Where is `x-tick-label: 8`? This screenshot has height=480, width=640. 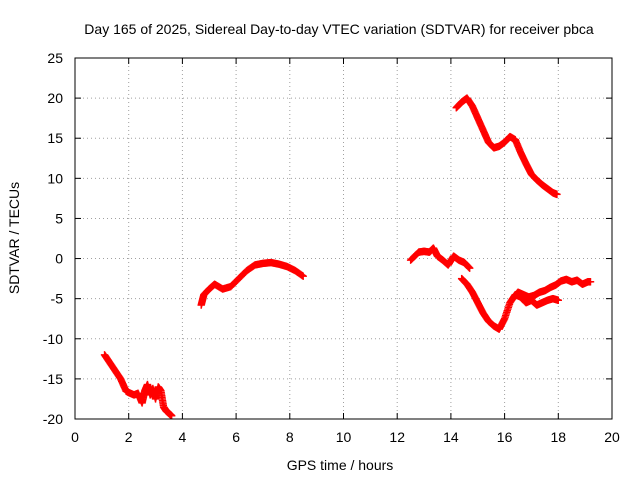 x-tick-label: 8 is located at coordinates (290, 437).